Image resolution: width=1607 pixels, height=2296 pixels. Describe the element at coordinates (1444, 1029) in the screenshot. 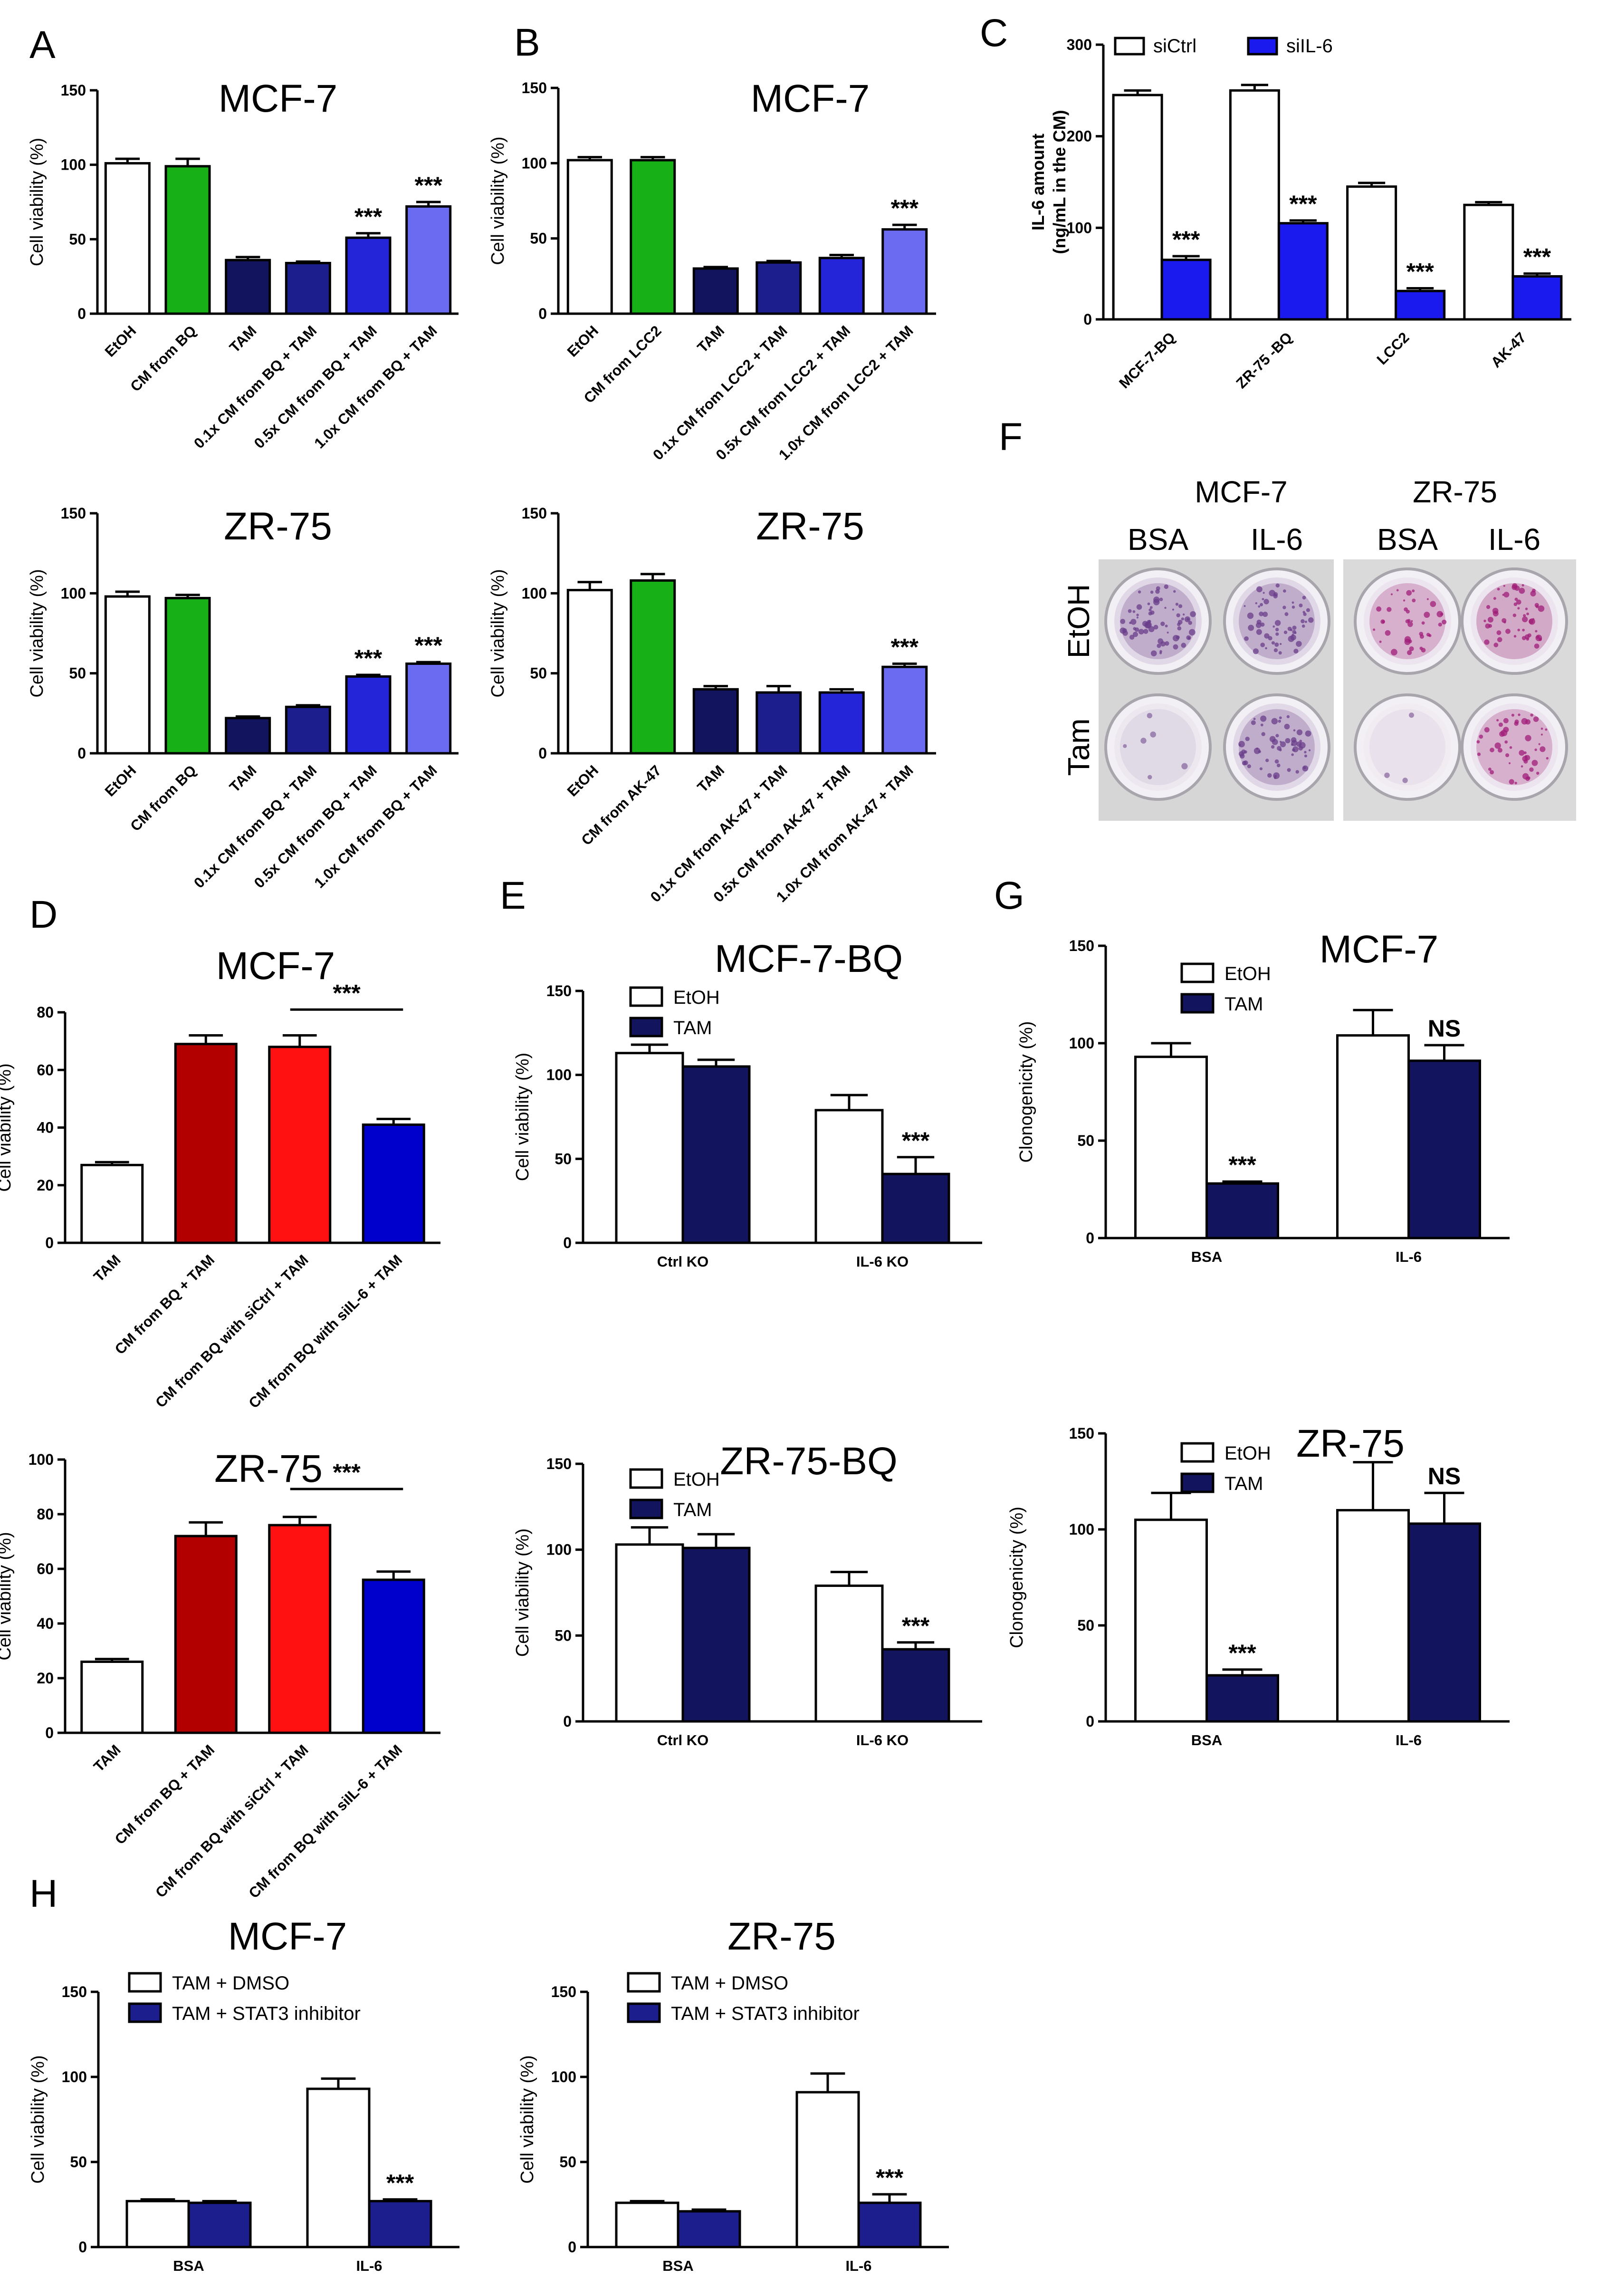

I see `significance-label: NS` at that location.